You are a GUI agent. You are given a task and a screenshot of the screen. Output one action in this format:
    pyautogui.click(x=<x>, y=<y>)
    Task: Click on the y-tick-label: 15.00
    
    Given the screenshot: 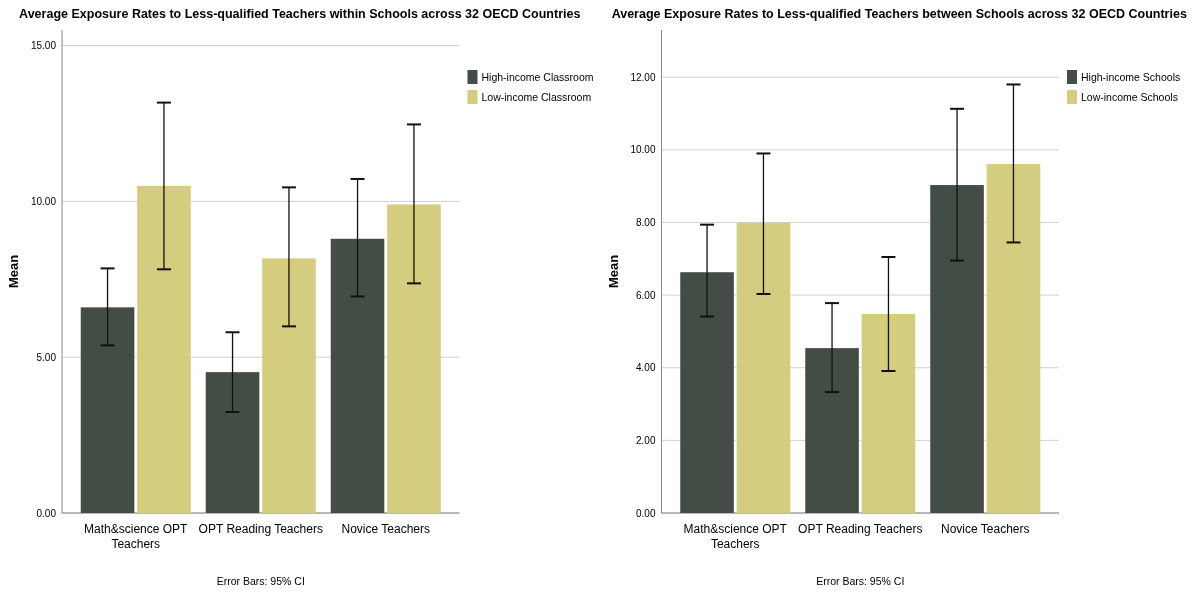 What is the action you would take?
    pyautogui.click(x=43, y=46)
    